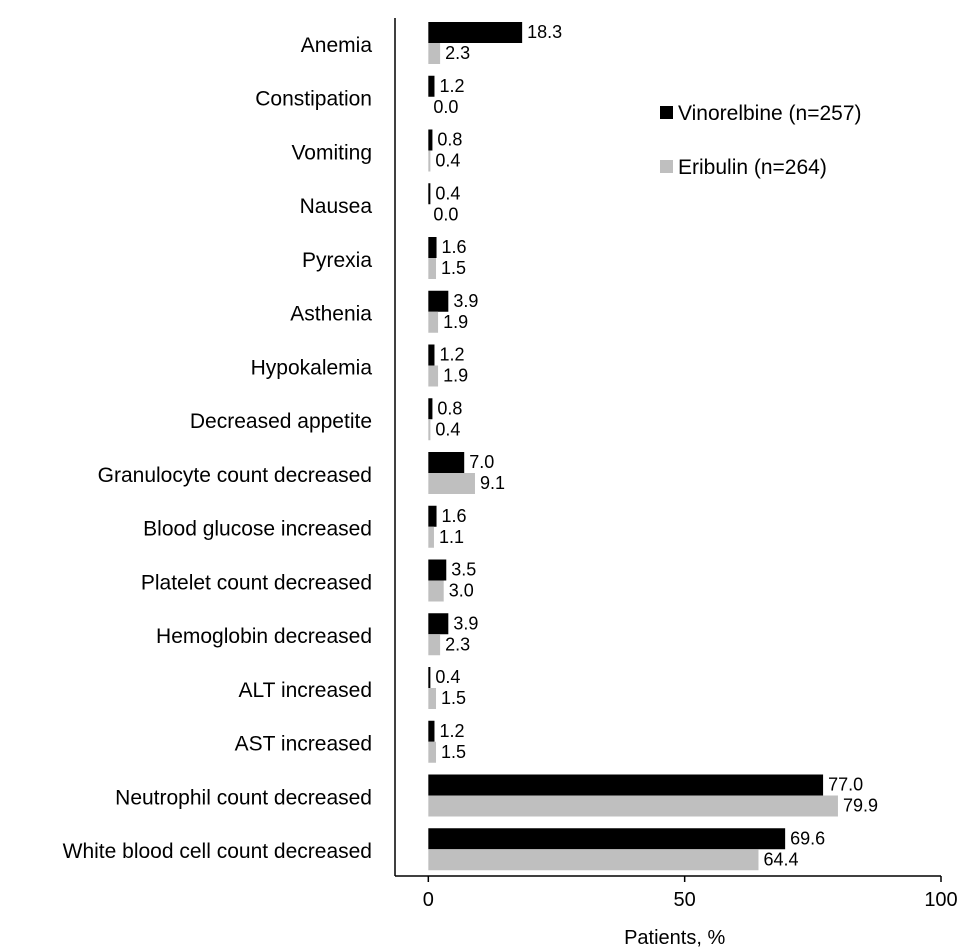 The width and height of the screenshot is (966, 952). Describe the element at coordinates (331, 314) in the screenshot. I see `category-label-asthenia: Asthenia` at that location.